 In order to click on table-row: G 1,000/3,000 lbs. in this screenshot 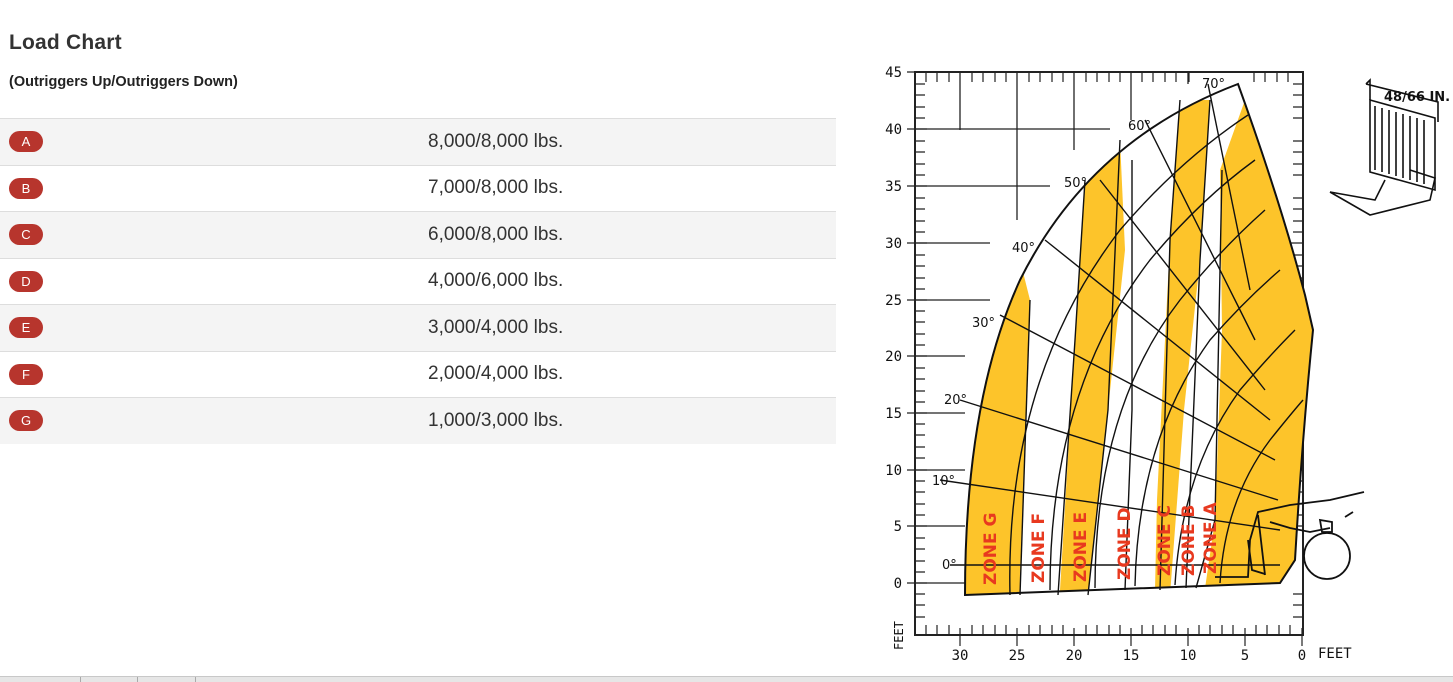, I will do `click(418, 420)`.